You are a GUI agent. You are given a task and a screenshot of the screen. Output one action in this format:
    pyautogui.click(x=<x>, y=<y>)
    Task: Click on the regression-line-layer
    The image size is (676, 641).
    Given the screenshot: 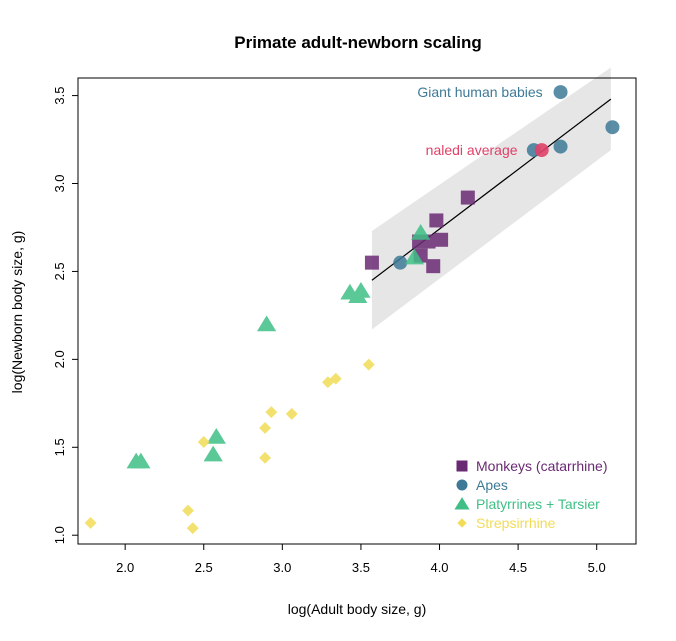 What is the action you would take?
    pyautogui.click(x=491, y=189)
    